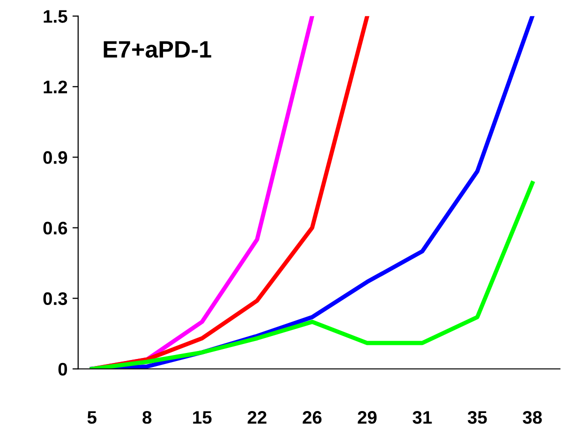 Image resolution: width=579 pixels, height=435 pixels. Describe the element at coordinates (367, 417) in the screenshot. I see `x-tick-label: 29` at that location.